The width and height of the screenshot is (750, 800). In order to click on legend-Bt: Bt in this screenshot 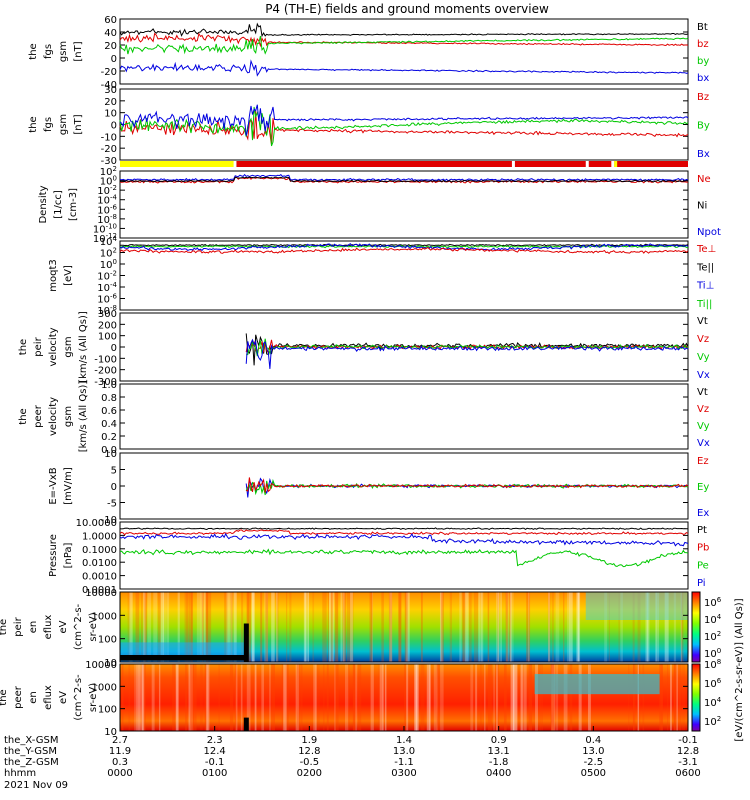, I will do `click(702, 27)`.